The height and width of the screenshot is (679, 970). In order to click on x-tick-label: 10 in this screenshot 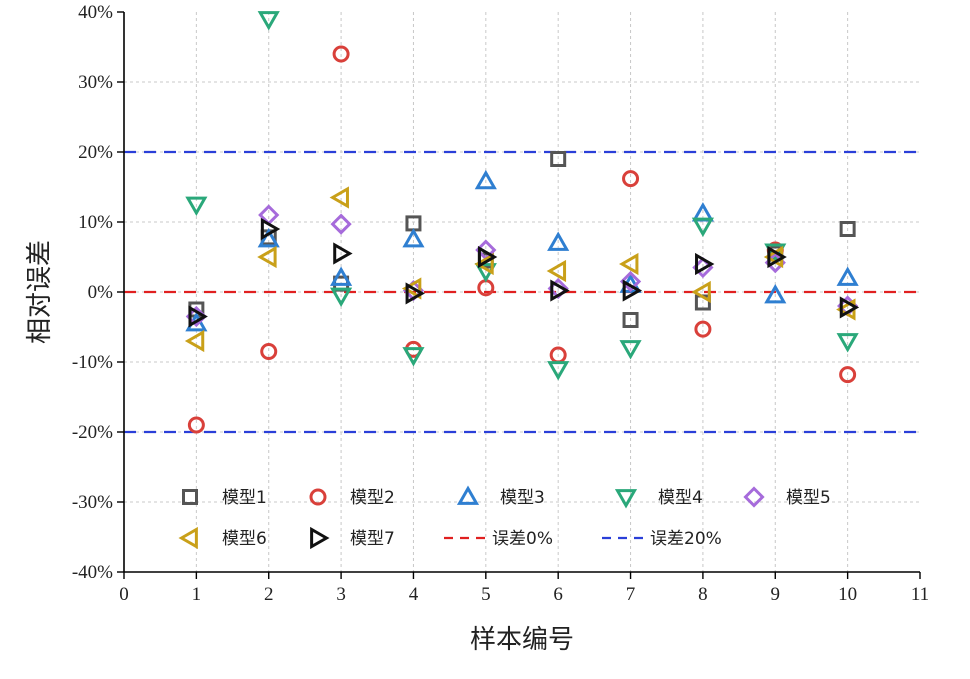, I will do `click(847, 594)`.